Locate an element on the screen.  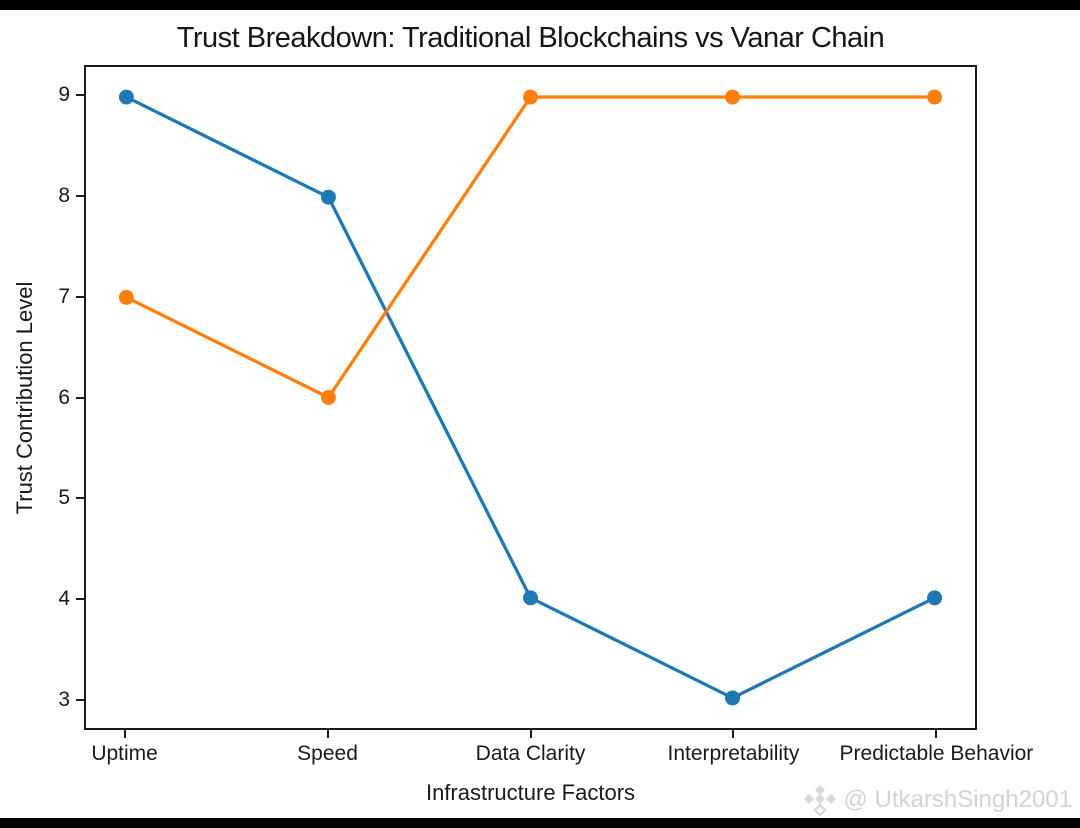
watermark: @ UtkarshSingh2001 is located at coordinates (938, 800).